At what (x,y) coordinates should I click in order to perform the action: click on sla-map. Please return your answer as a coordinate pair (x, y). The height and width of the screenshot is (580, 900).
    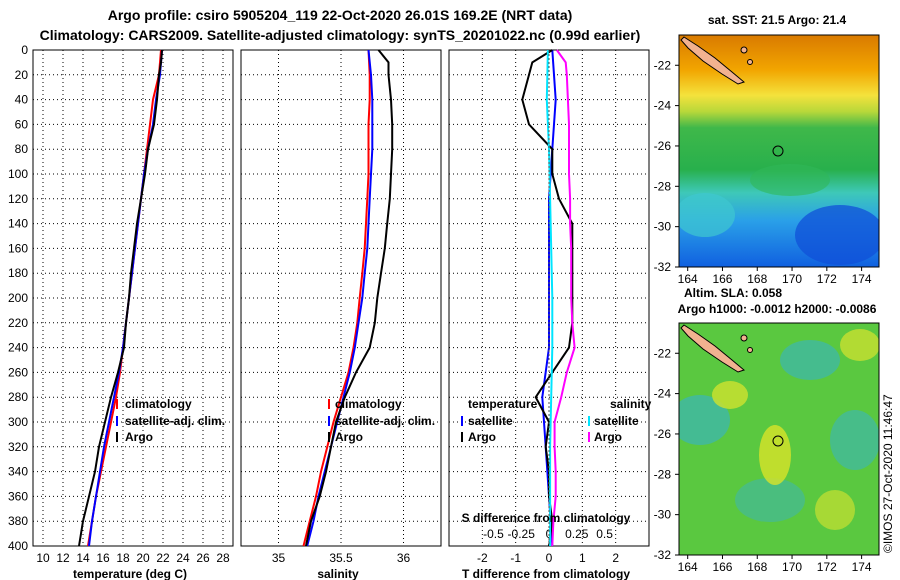
    Looking at the image, I should click on (779, 439).